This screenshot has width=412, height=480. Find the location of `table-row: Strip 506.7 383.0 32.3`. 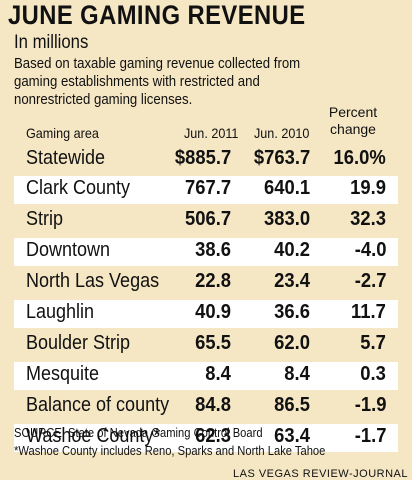

table-row: Strip 506.7 383.0 32.3 is located at coordinates (206, 221).